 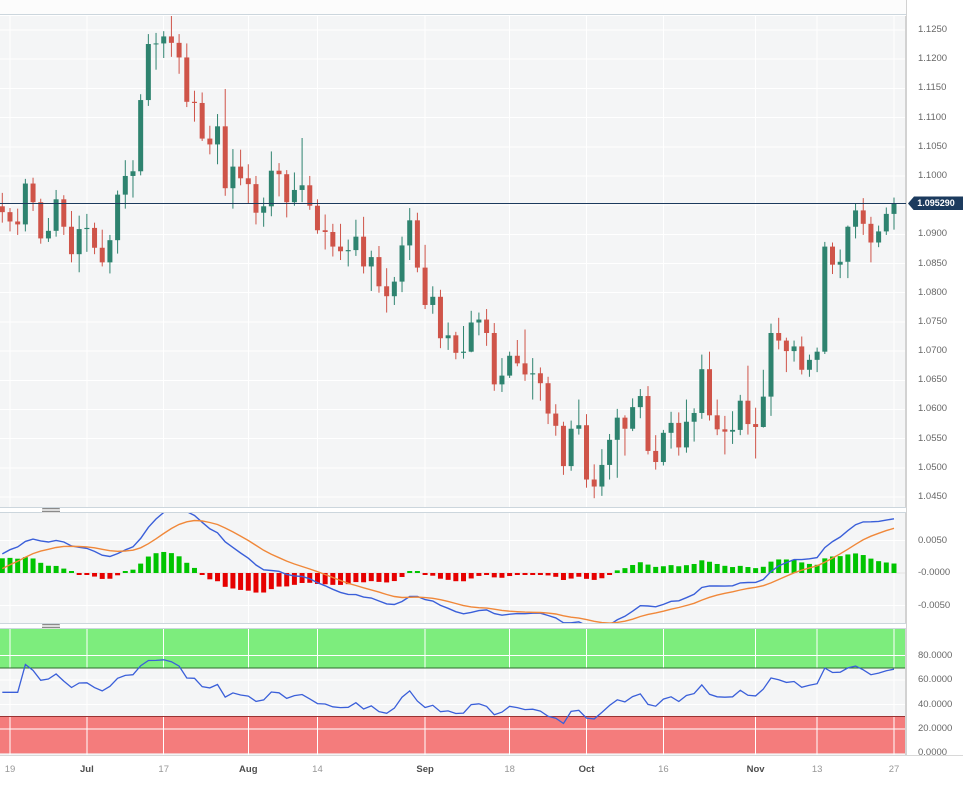 I want to click on time-axis-label: Aug, so click(x=248, y=769).